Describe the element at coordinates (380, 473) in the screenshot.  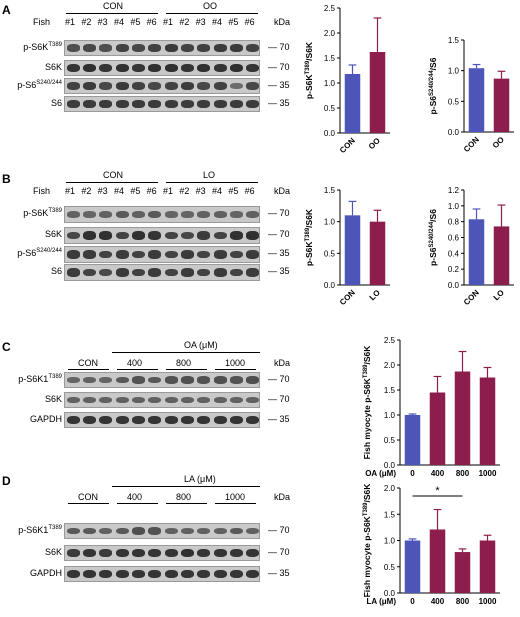
I see `x-axis-label: OA (μM)` at that location.